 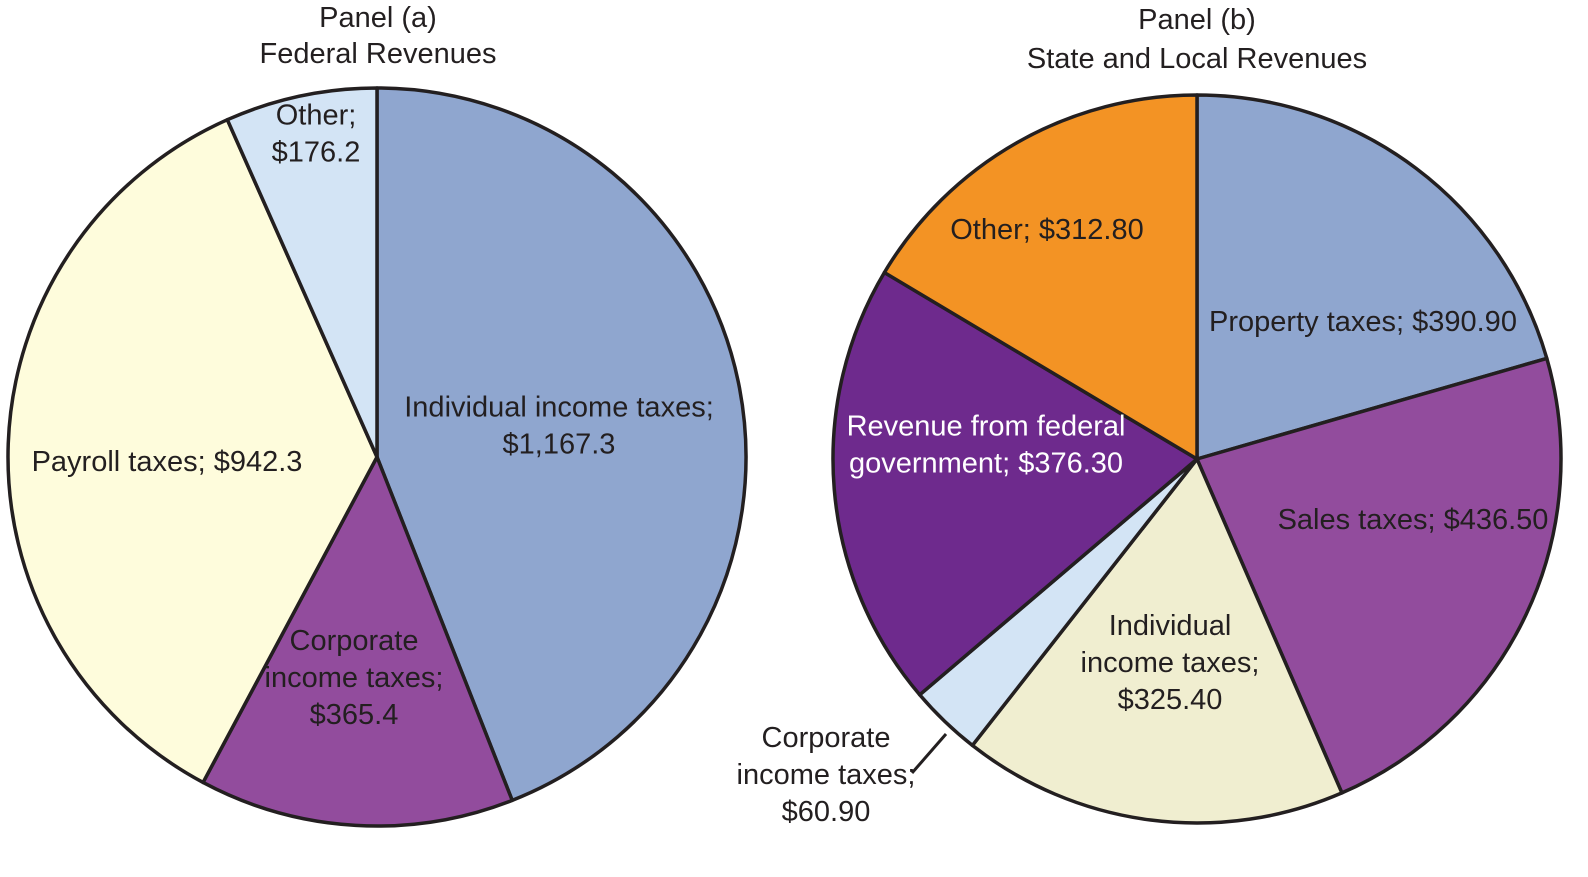 I want to click on panel-a-title-line1: Panel (a), so click(x=378, y=18).